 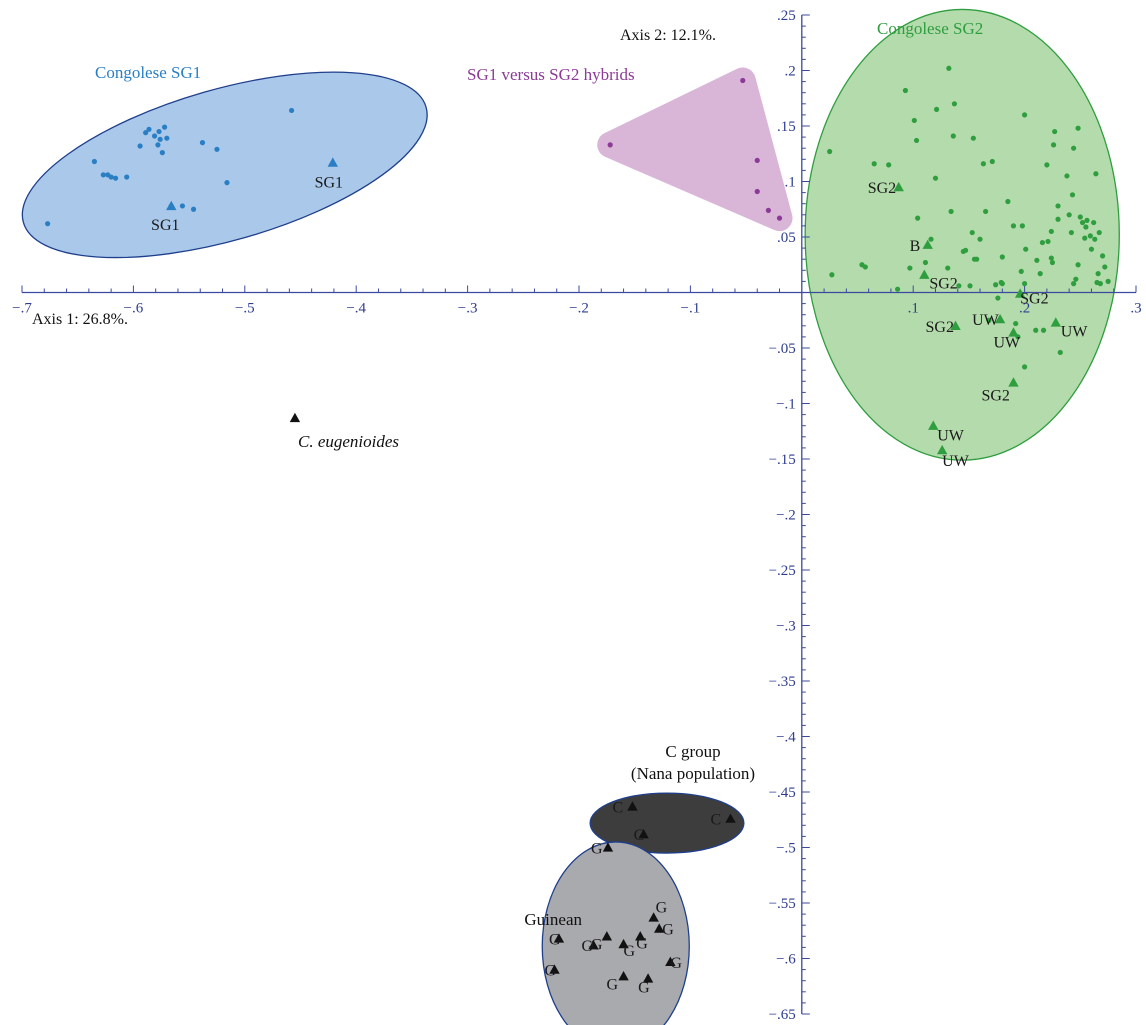 What do you see at coordinates (782, 682) in the screenshot?
I see `y-tick-label: −.35` at bounding box center [782, 682].